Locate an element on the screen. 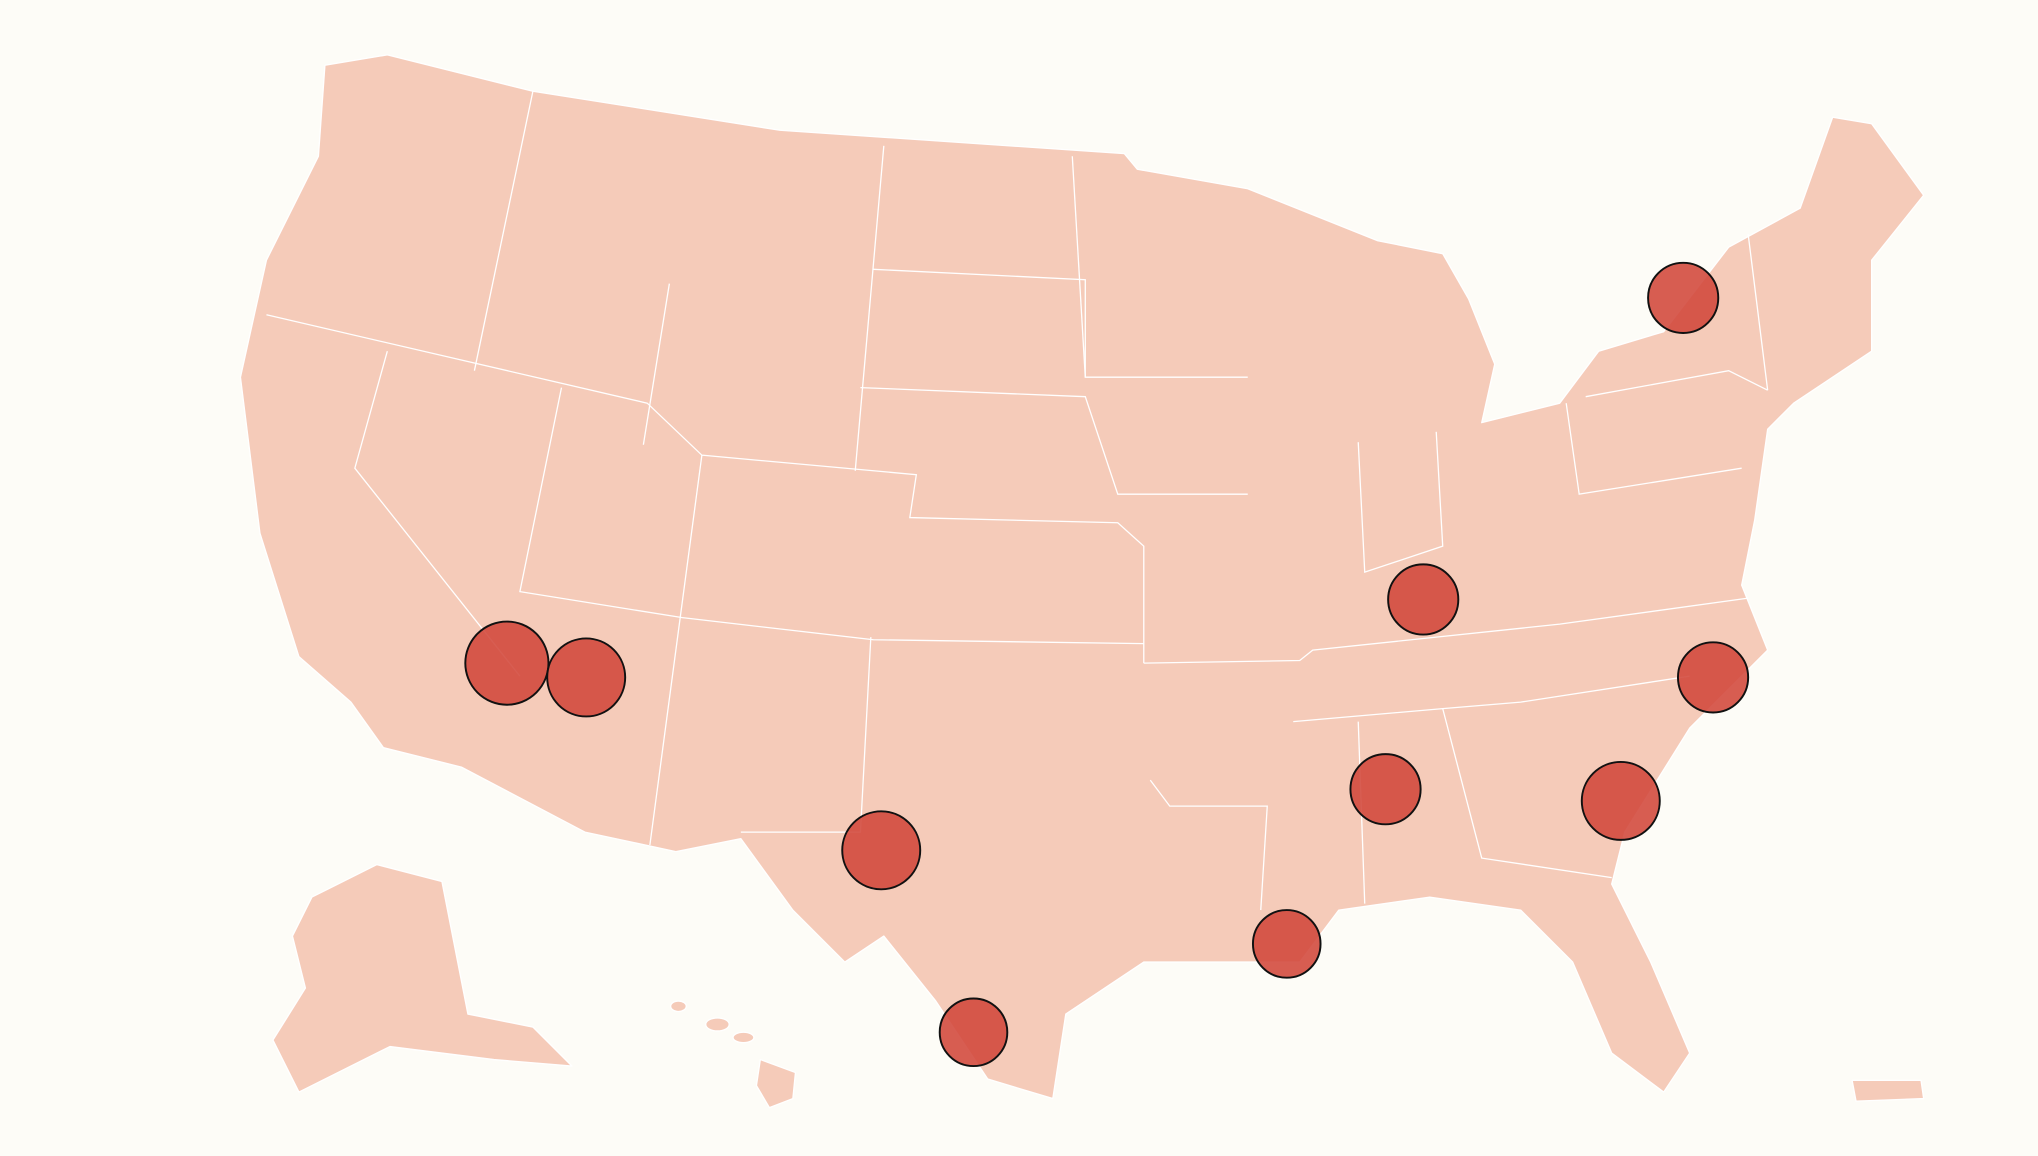 This screenshot has width=2038, height=1156. alaska is located at coordinates (422, 978).